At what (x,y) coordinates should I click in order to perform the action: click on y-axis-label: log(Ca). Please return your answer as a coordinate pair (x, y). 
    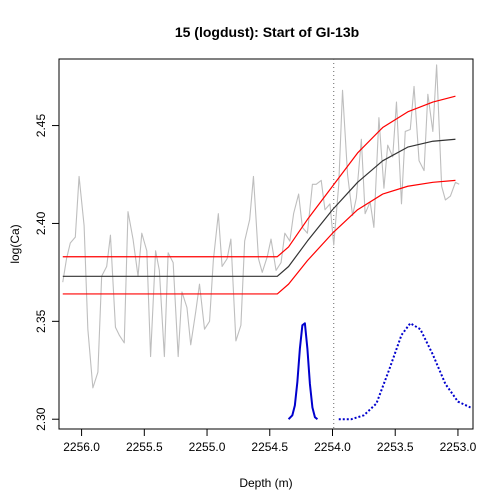
    Looking at the image, I should click on (15, 243).